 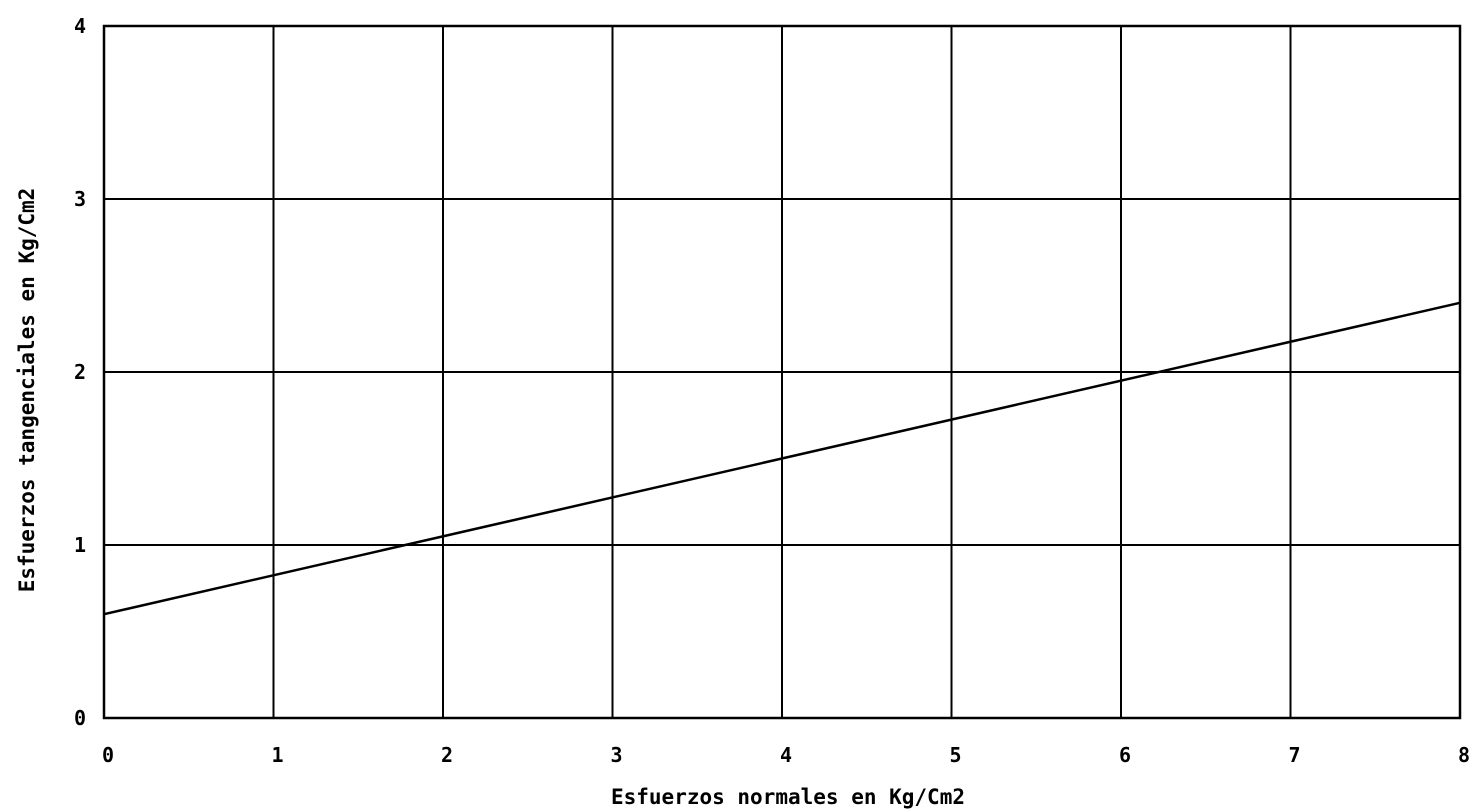 What do you see at coordinates (447, 755) in the screenshot?
I see `x-tick-label: 2` at bounding box center [447, 755].